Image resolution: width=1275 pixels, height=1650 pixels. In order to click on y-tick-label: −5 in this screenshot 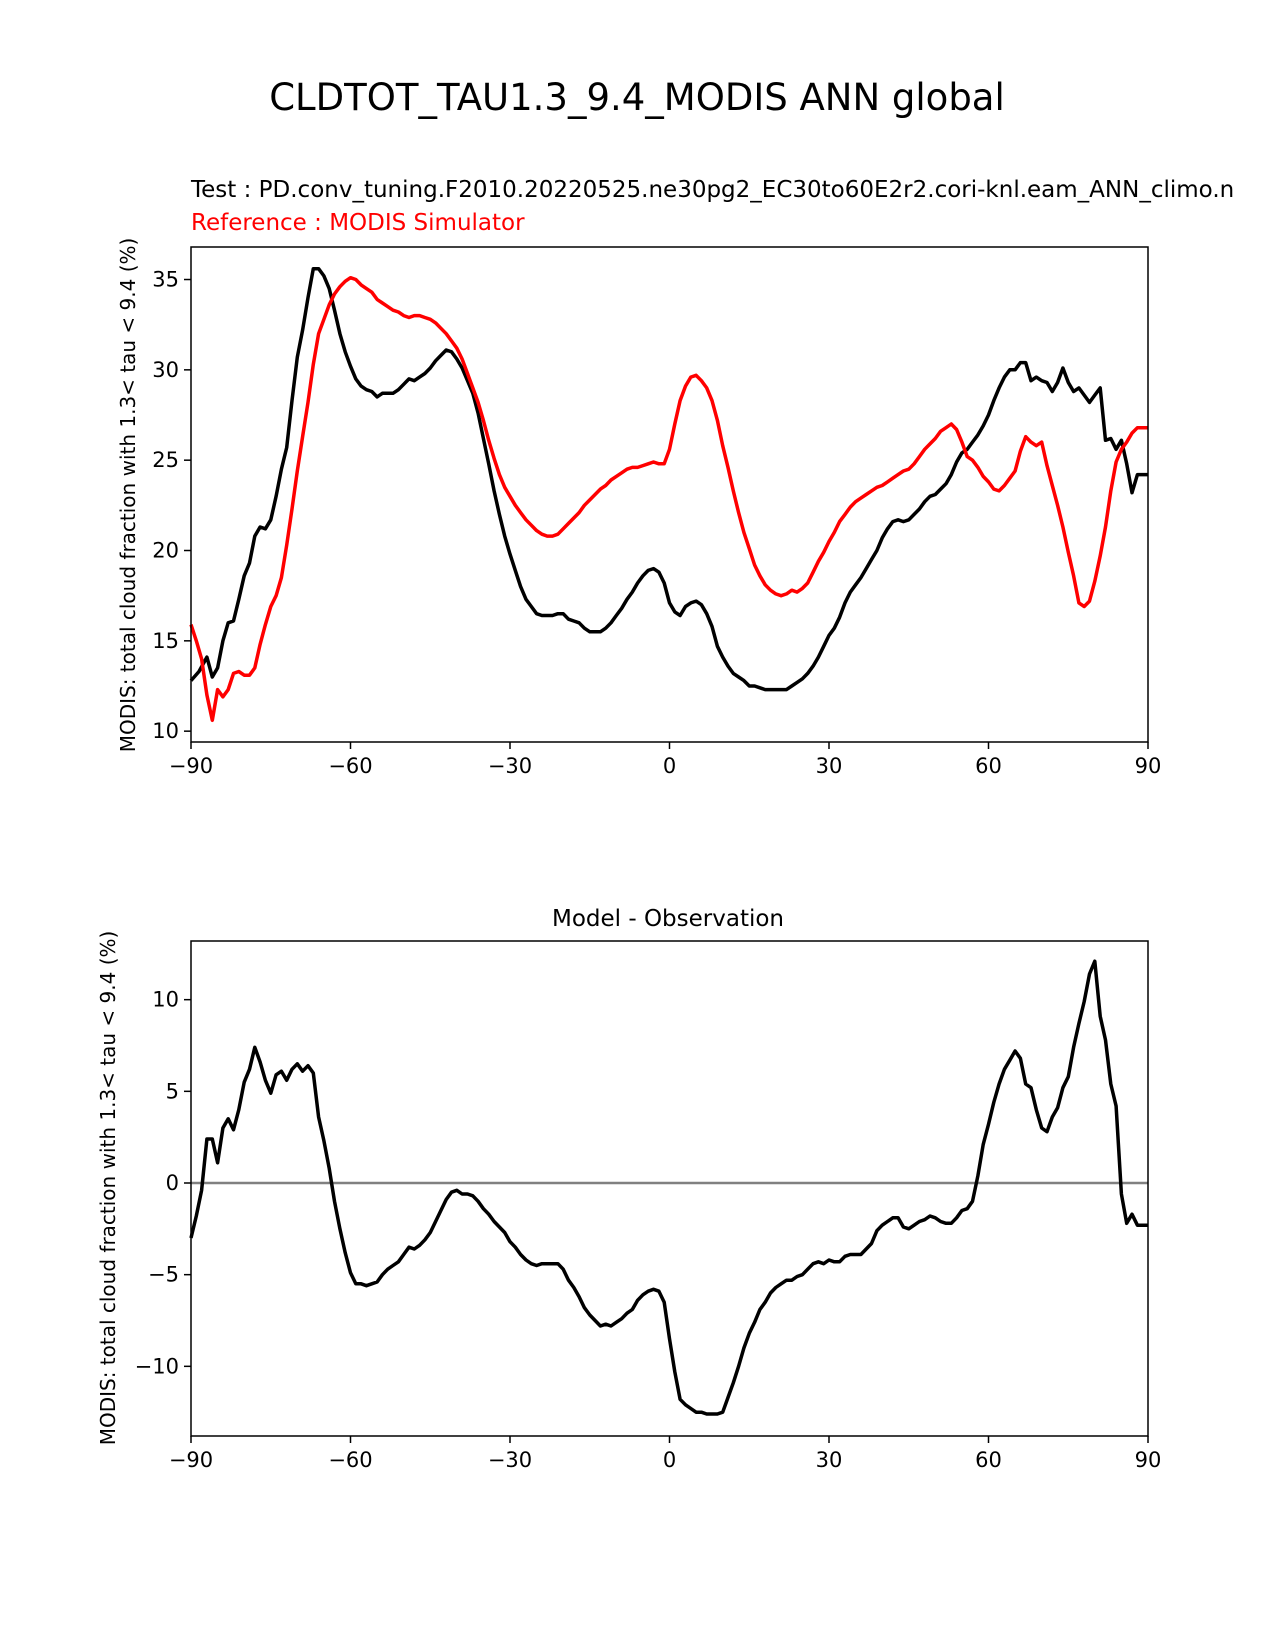, I will do `click(163, 1275)`.